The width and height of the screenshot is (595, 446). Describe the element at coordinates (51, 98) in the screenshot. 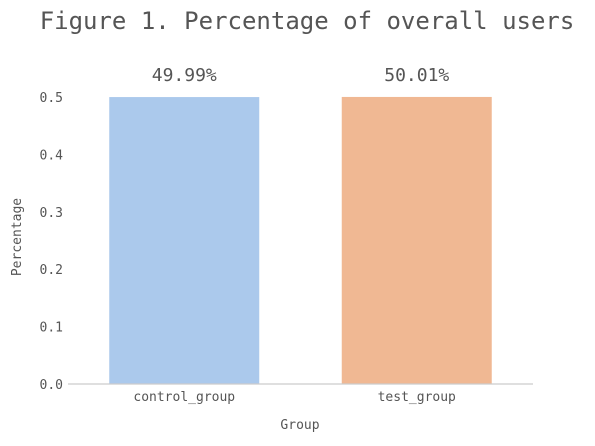

I see `y-tick-label: 0.5` at that location.